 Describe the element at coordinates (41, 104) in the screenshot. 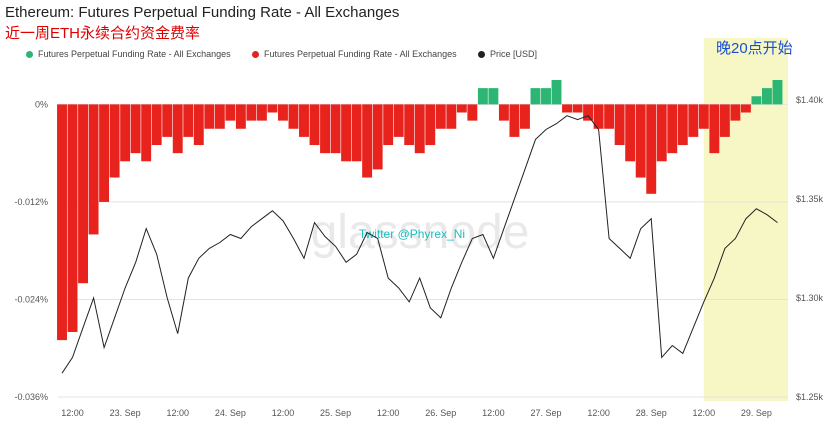

I see `y-tick-label-left: 0%` at that location.